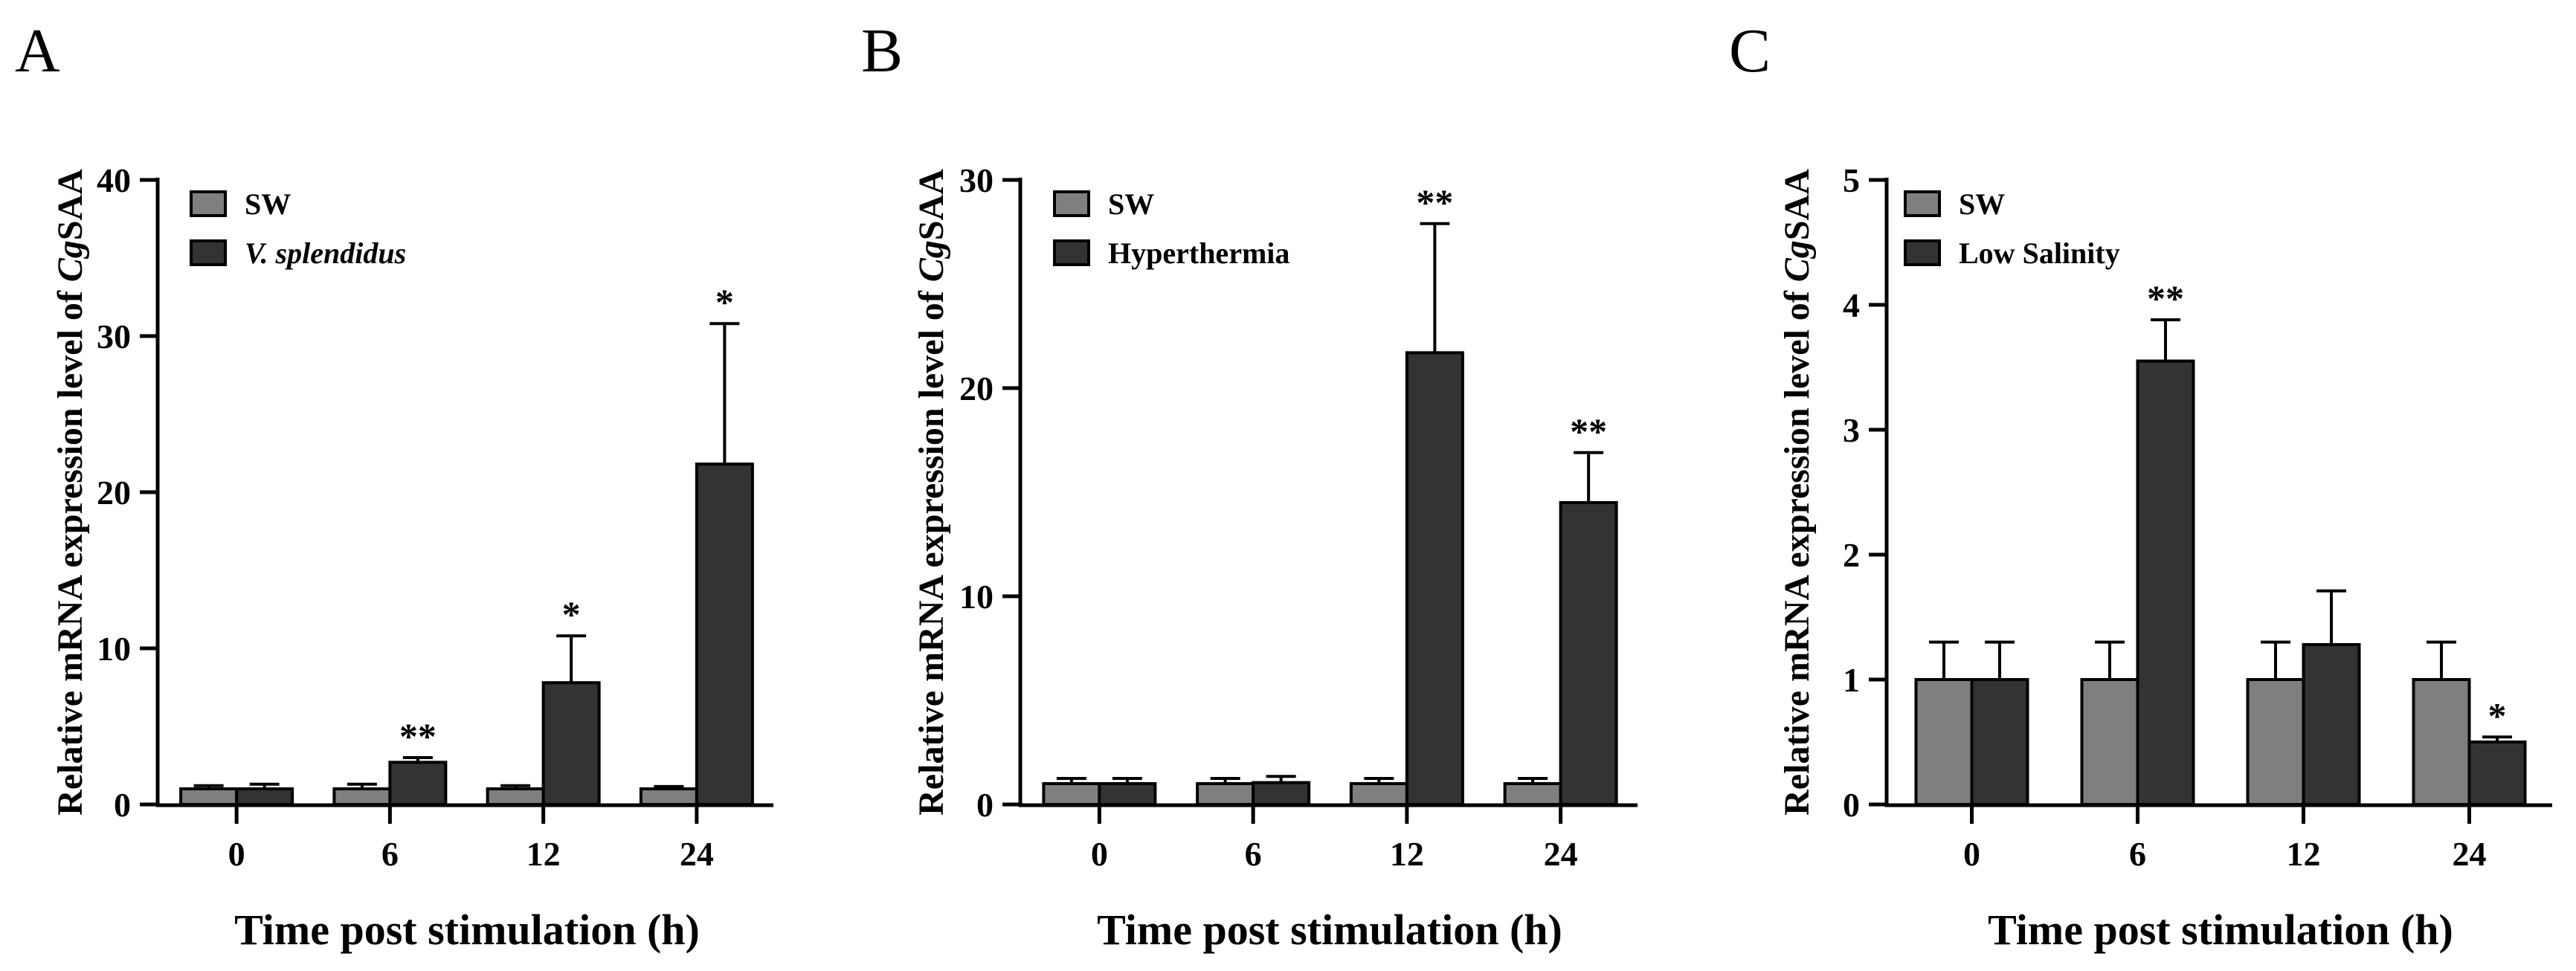  What do you see at coordinates (882, 51) in the screenshot?
I see `panel-letter: B` at bounding box center [882, 51].